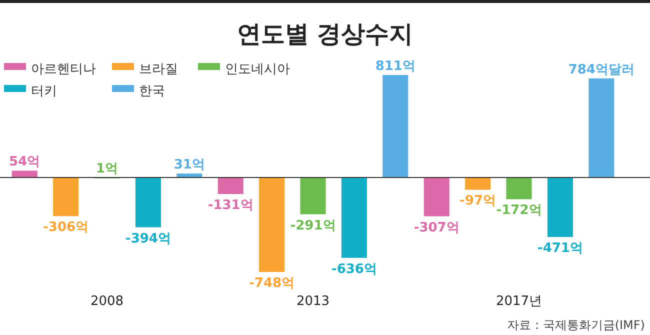 The width and height of the screenshot is (650, 335). I want to click on x-tick-label: 2017년, so click(519, 301).